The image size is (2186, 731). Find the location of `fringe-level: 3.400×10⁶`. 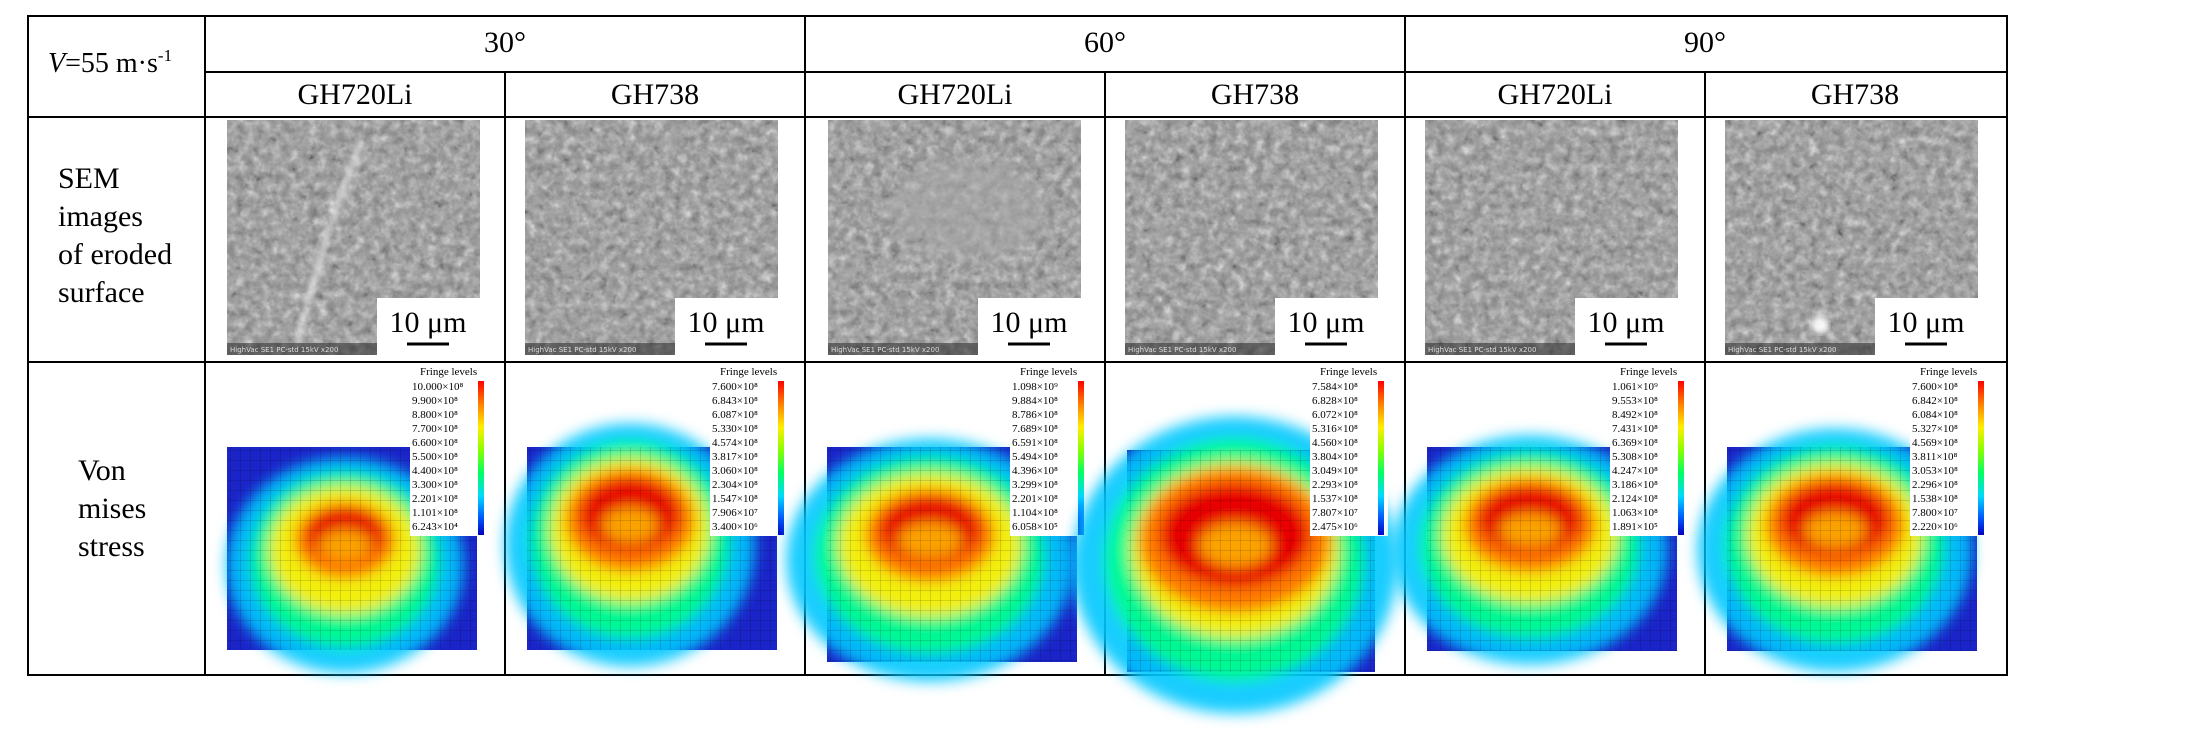

fringe-level: 3.400×10⁶ is located at coordinates (735, 527).